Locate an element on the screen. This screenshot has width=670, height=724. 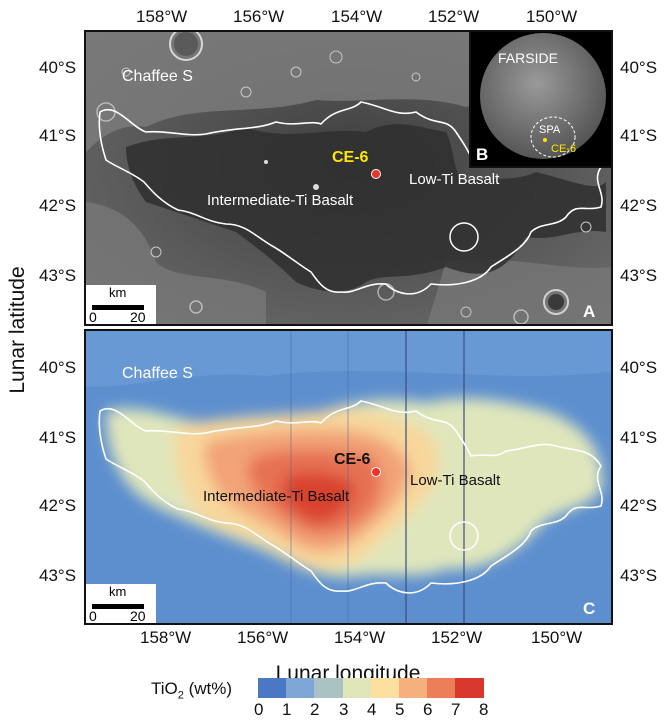
scale-unit-a: km is located at coordinates (118, 292).